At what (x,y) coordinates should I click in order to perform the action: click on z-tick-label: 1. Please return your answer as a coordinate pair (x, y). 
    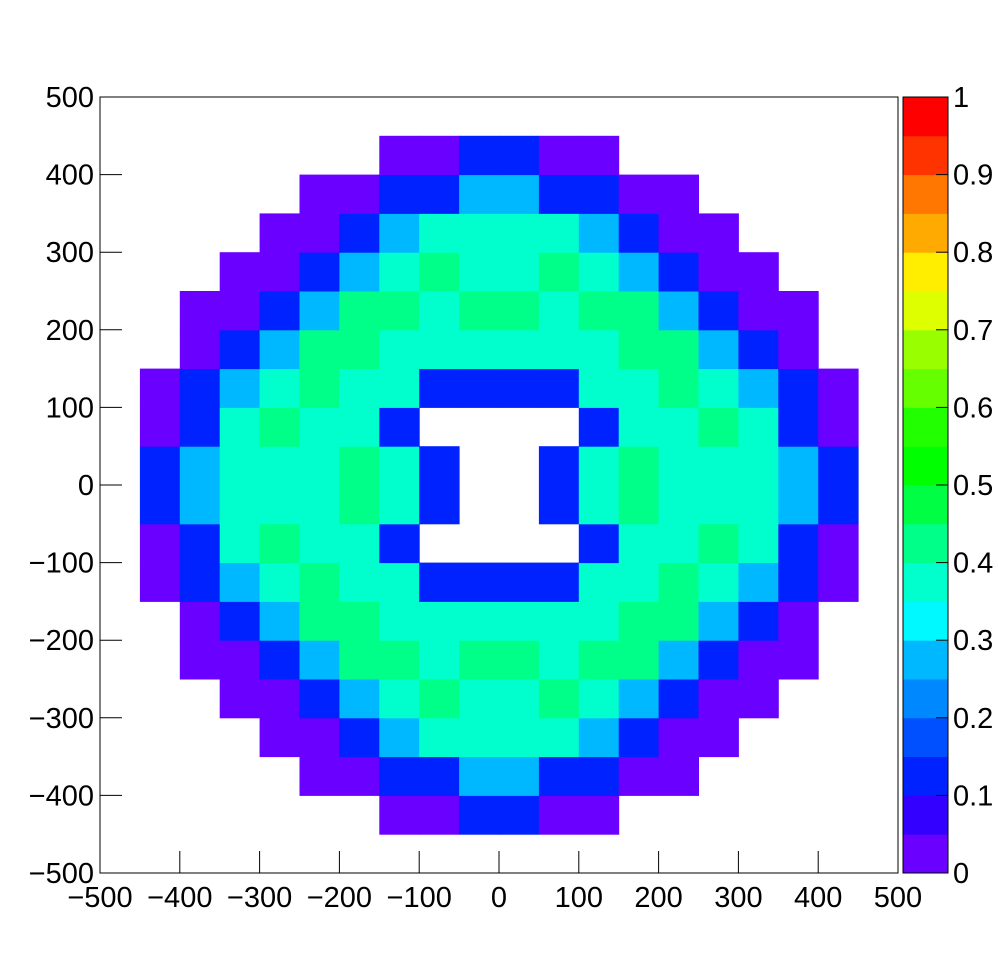
    Looking at the image, I should click on (961, 98).